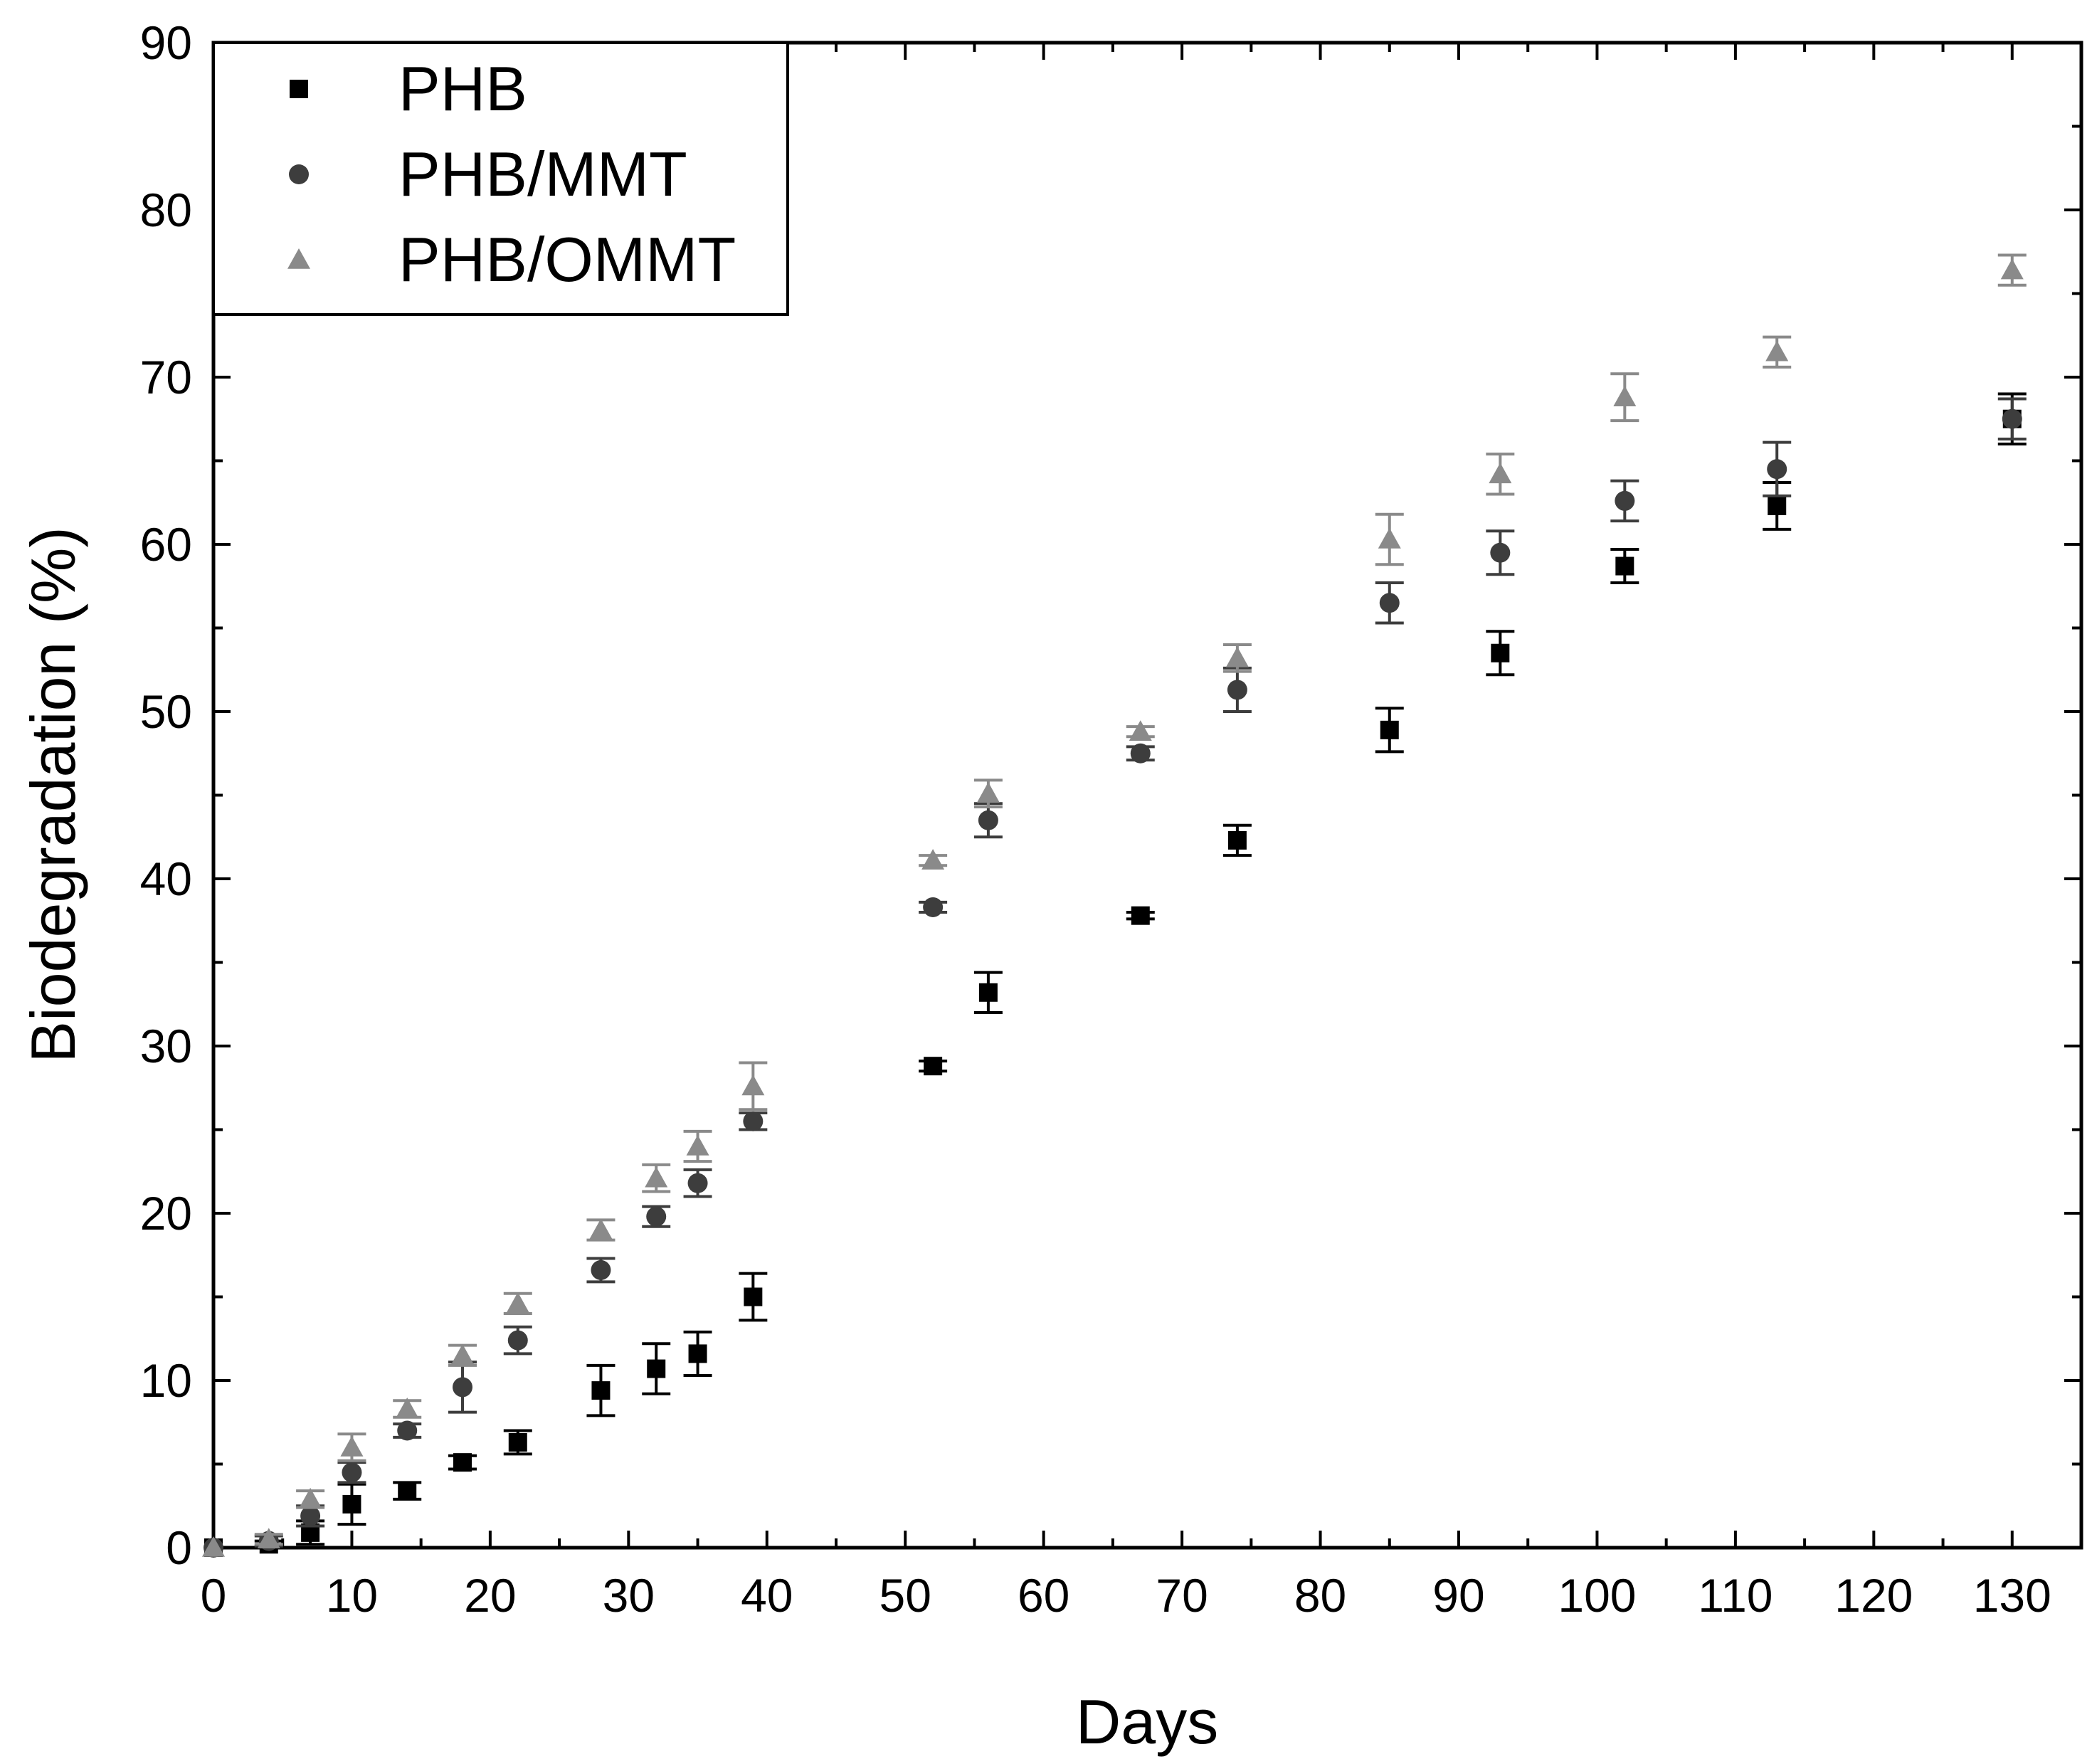 The width and height of the screenshot is (2092, 1764). What do you see at coordinates (53, 794) in the screenshot?
I see `y-axis-title: Biodegradation (%)` at bounding box center [53, 794].